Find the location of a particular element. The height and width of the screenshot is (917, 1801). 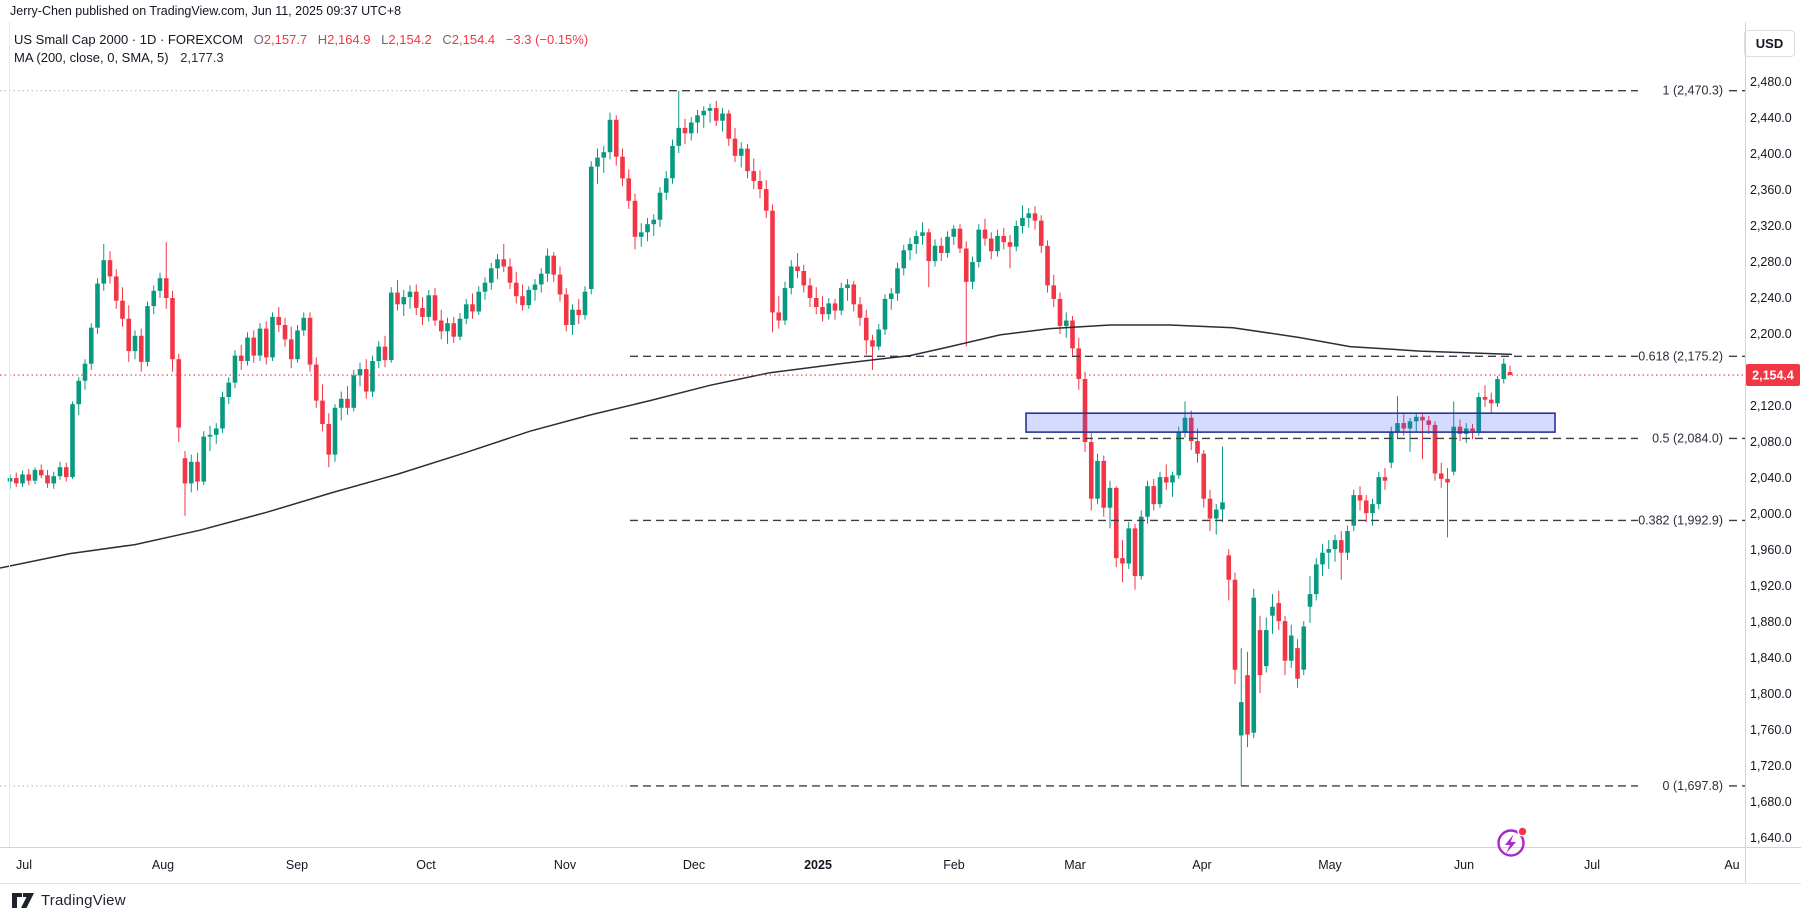

price-tick-label: 2,000.0 is located at coordinates (1771, 514).